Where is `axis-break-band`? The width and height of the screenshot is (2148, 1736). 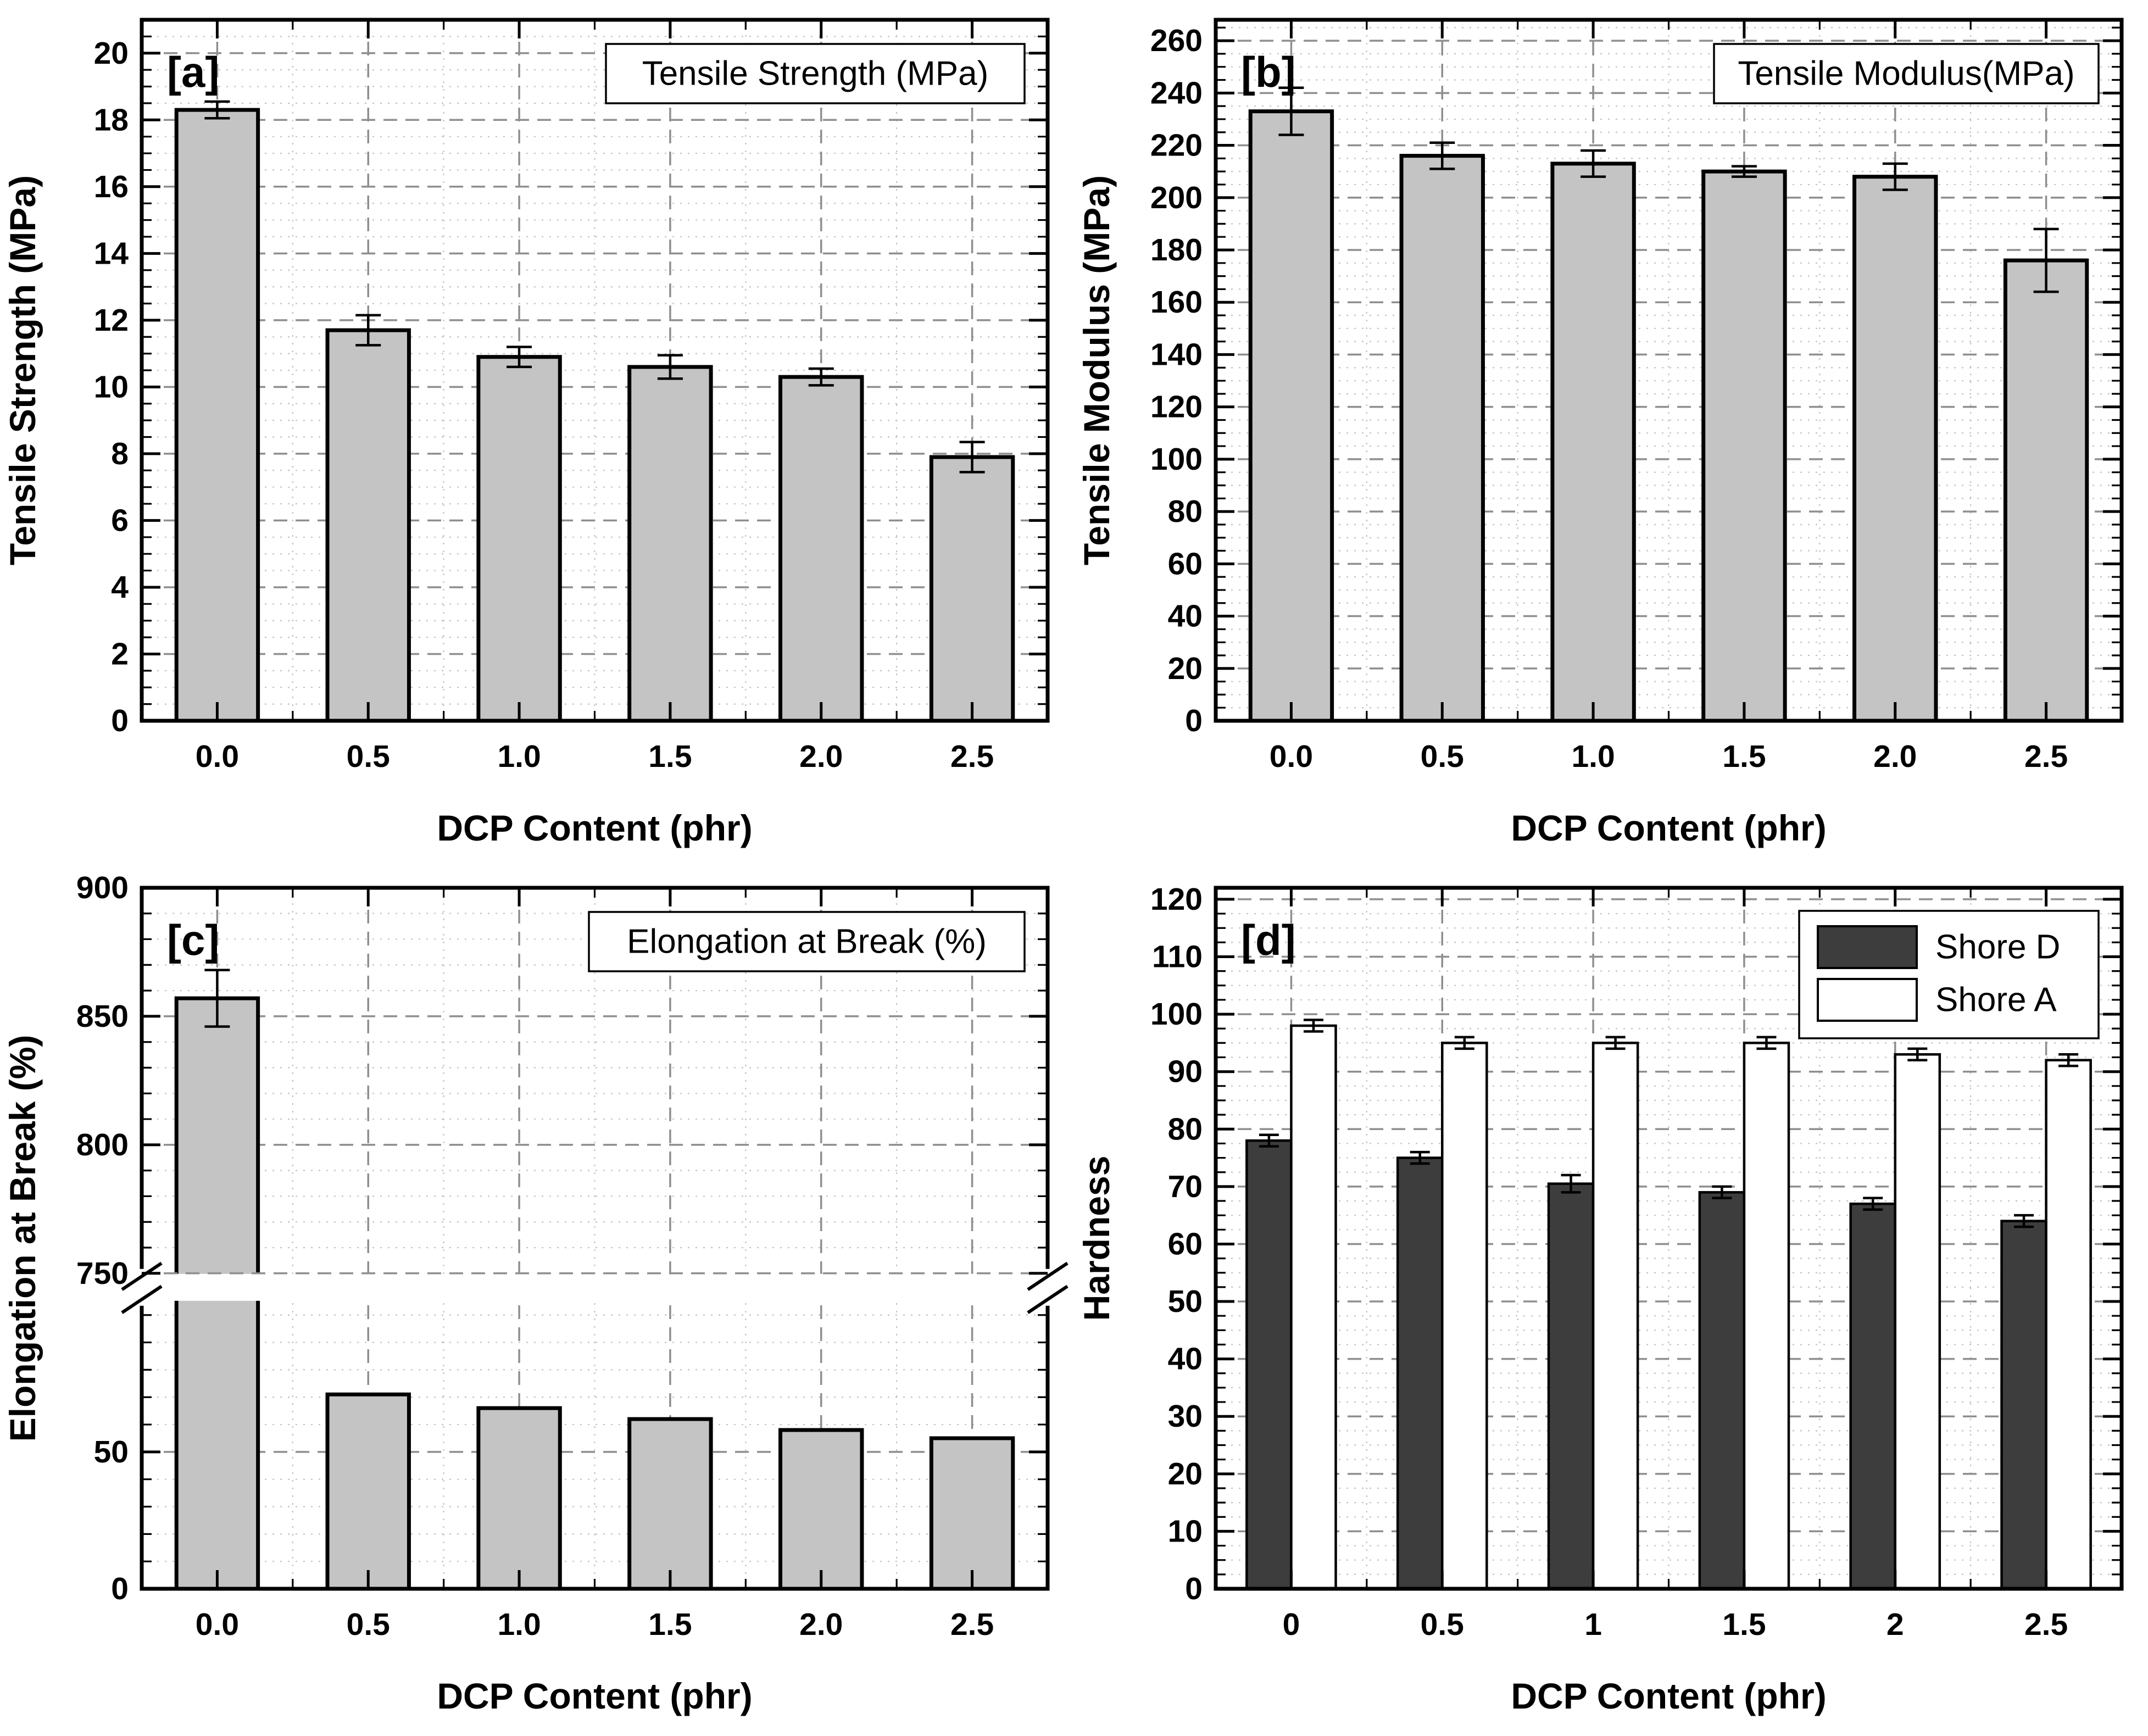
axis-break-band is located at coordinates (594, 1287).